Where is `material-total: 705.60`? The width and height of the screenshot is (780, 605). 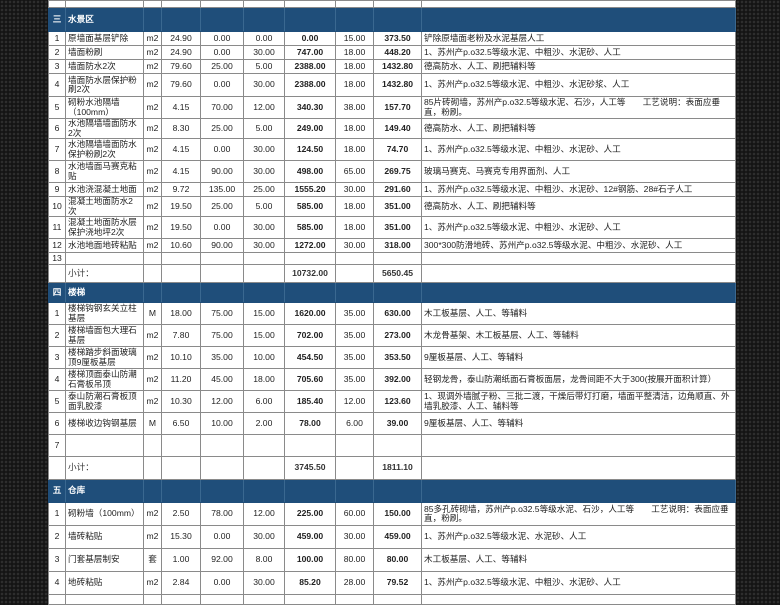 material-total: 705.60 is located at coordinates (310, 379).